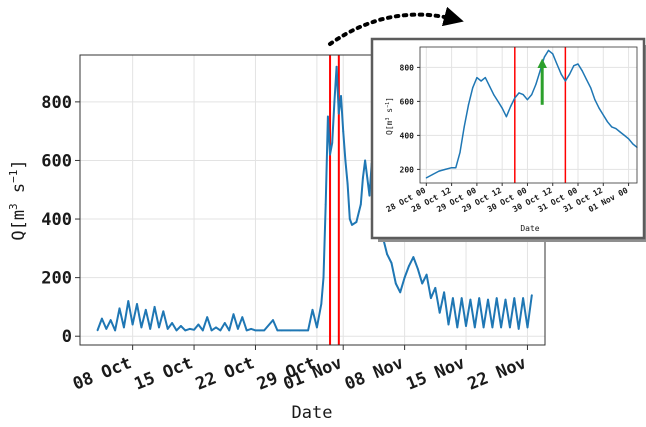  What do you see at coordinates (528, 115) in the screenshot?
I see `inset-plot-frame` at bounding box center [528, 115].